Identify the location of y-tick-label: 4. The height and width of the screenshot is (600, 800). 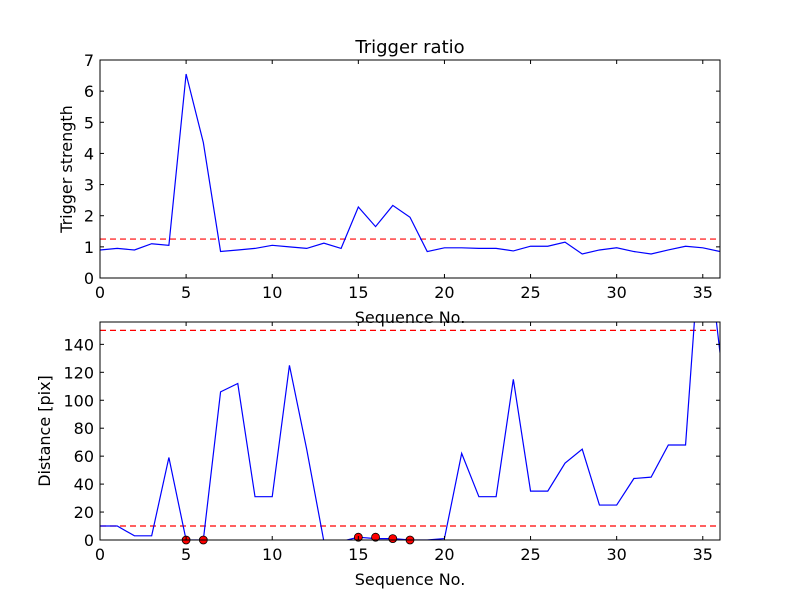
(89, 153).